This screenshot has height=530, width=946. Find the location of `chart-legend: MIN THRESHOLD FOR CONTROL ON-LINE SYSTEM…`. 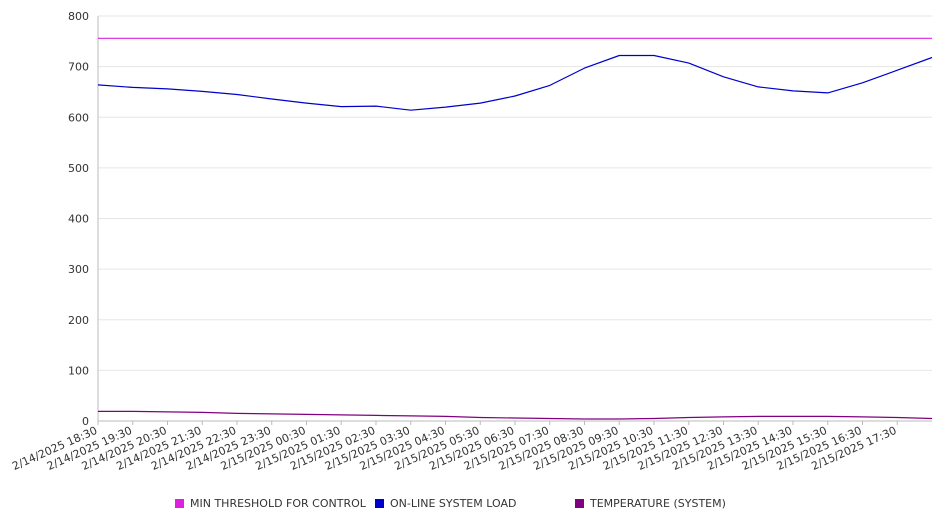

chart-legend: MIN THRESHOLD FOR CONTROL ON-LINE SYSTEM… is located at coordinates (473, 506).